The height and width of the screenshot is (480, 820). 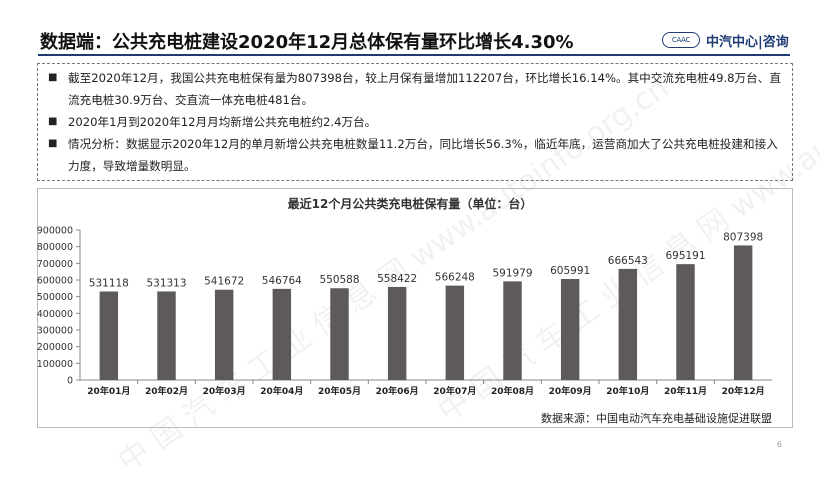 What do you see at coordinates (282, 281) in the screenshot?
I see `data-label: 546764` at bounding box center [282, 281].